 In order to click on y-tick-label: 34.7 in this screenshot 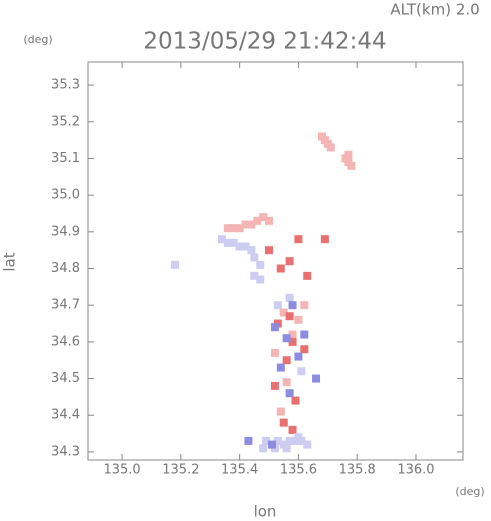, I will do `click(65, 305)`.